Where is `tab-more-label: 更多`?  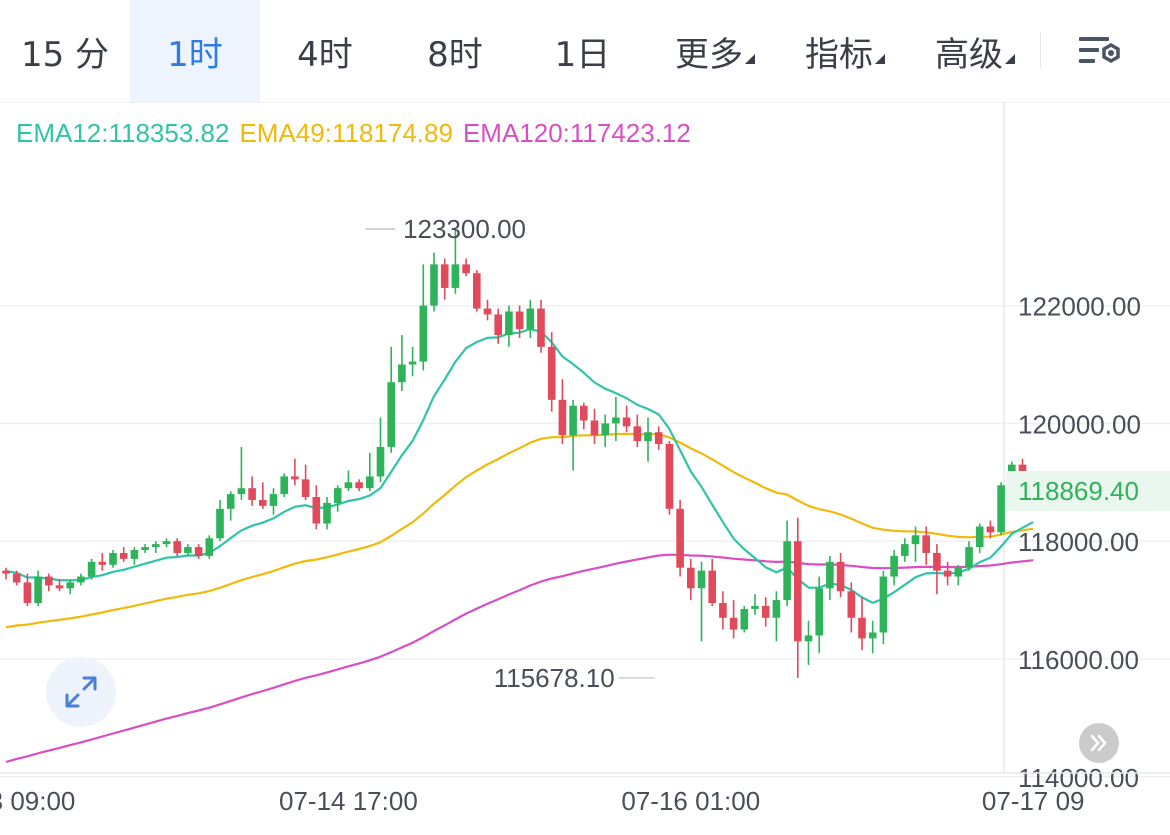 tab-more-label: 更多 is located at coordinates (709, 54).